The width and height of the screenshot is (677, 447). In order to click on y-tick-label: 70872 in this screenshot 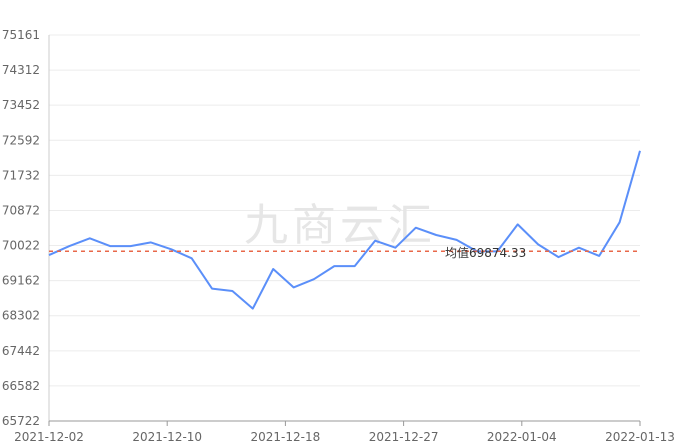, I will do `click(21, 210)`.